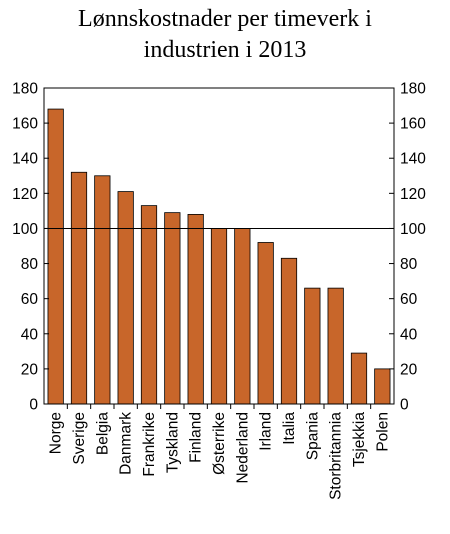 The width and height of the screenshot is (450, 534). I want to click on chart-title-line-2: industrien i 2013, so click(225, 50).